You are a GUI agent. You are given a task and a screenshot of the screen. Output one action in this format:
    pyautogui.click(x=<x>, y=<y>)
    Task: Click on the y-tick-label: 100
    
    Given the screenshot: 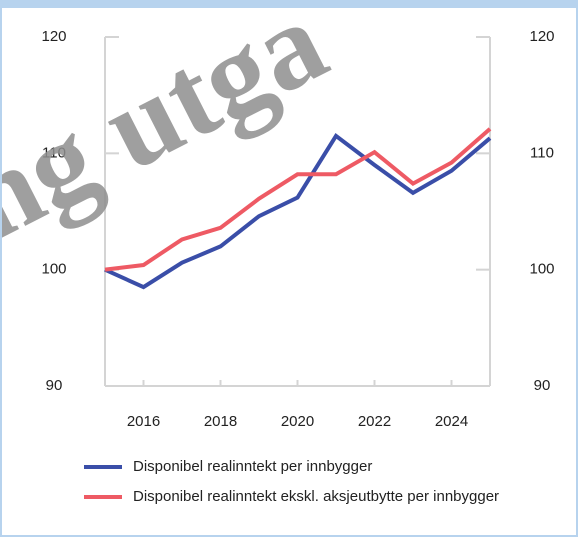 What is the action you would take?
    pyautogui.click(x=53, y=269)
    